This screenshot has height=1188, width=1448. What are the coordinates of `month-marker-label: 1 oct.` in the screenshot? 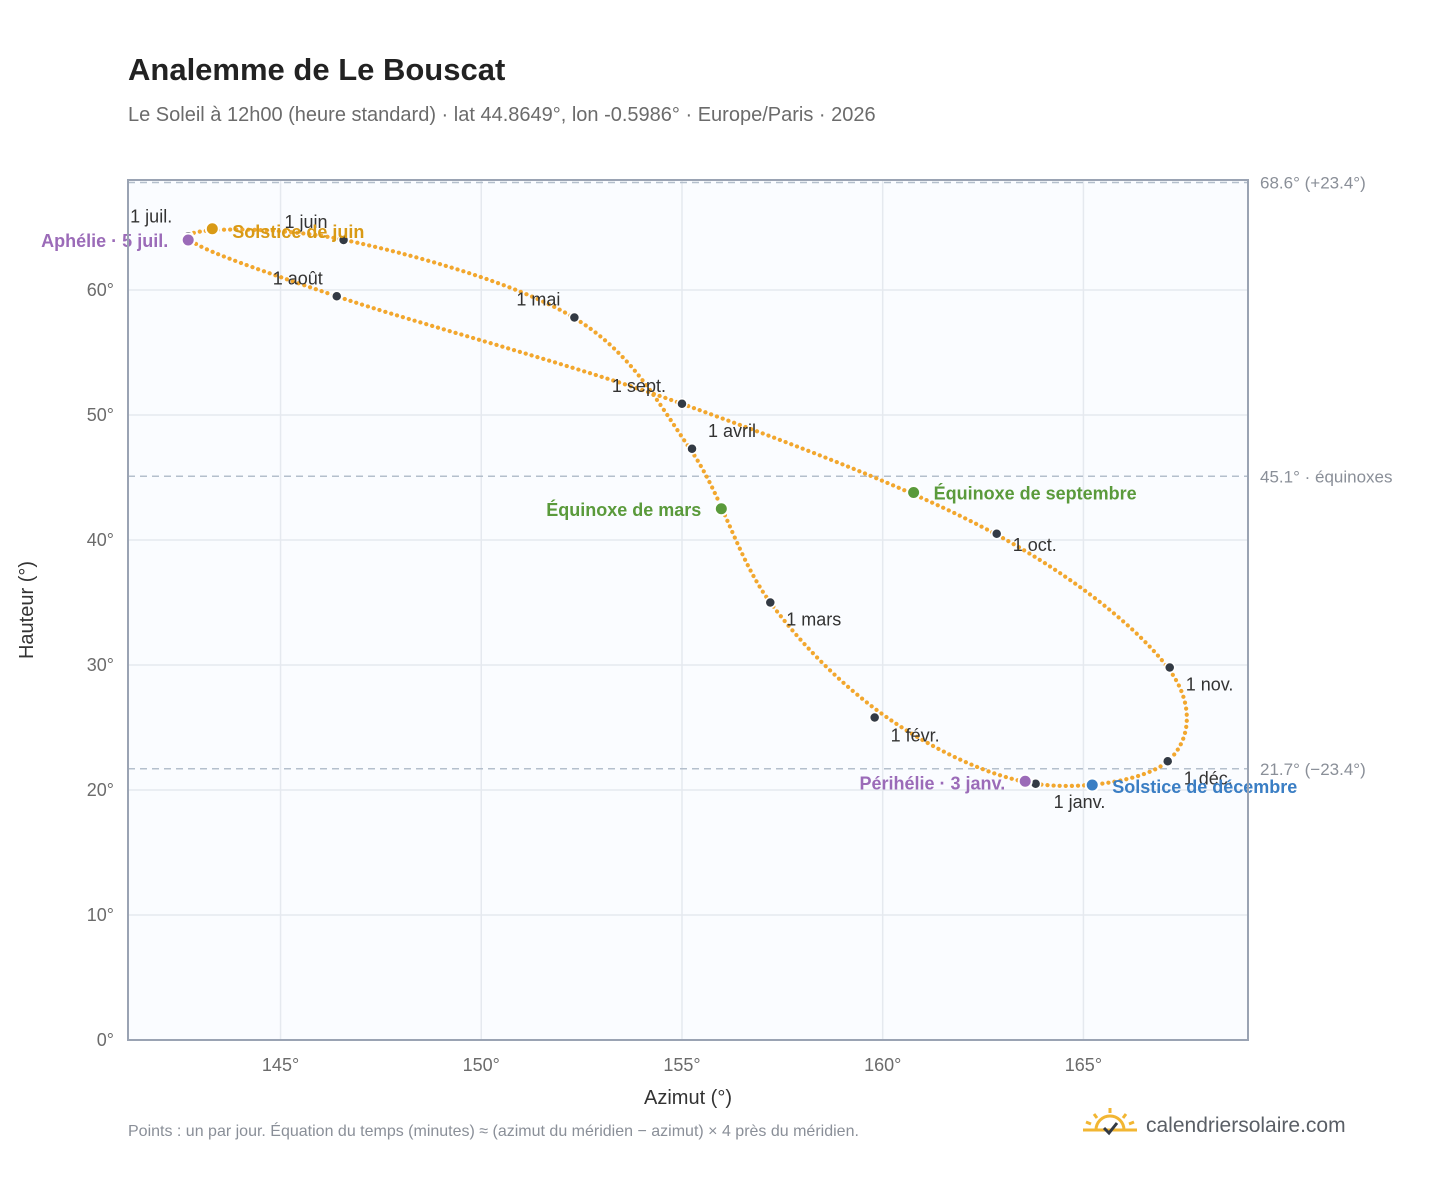 It's located at (1035, 545).